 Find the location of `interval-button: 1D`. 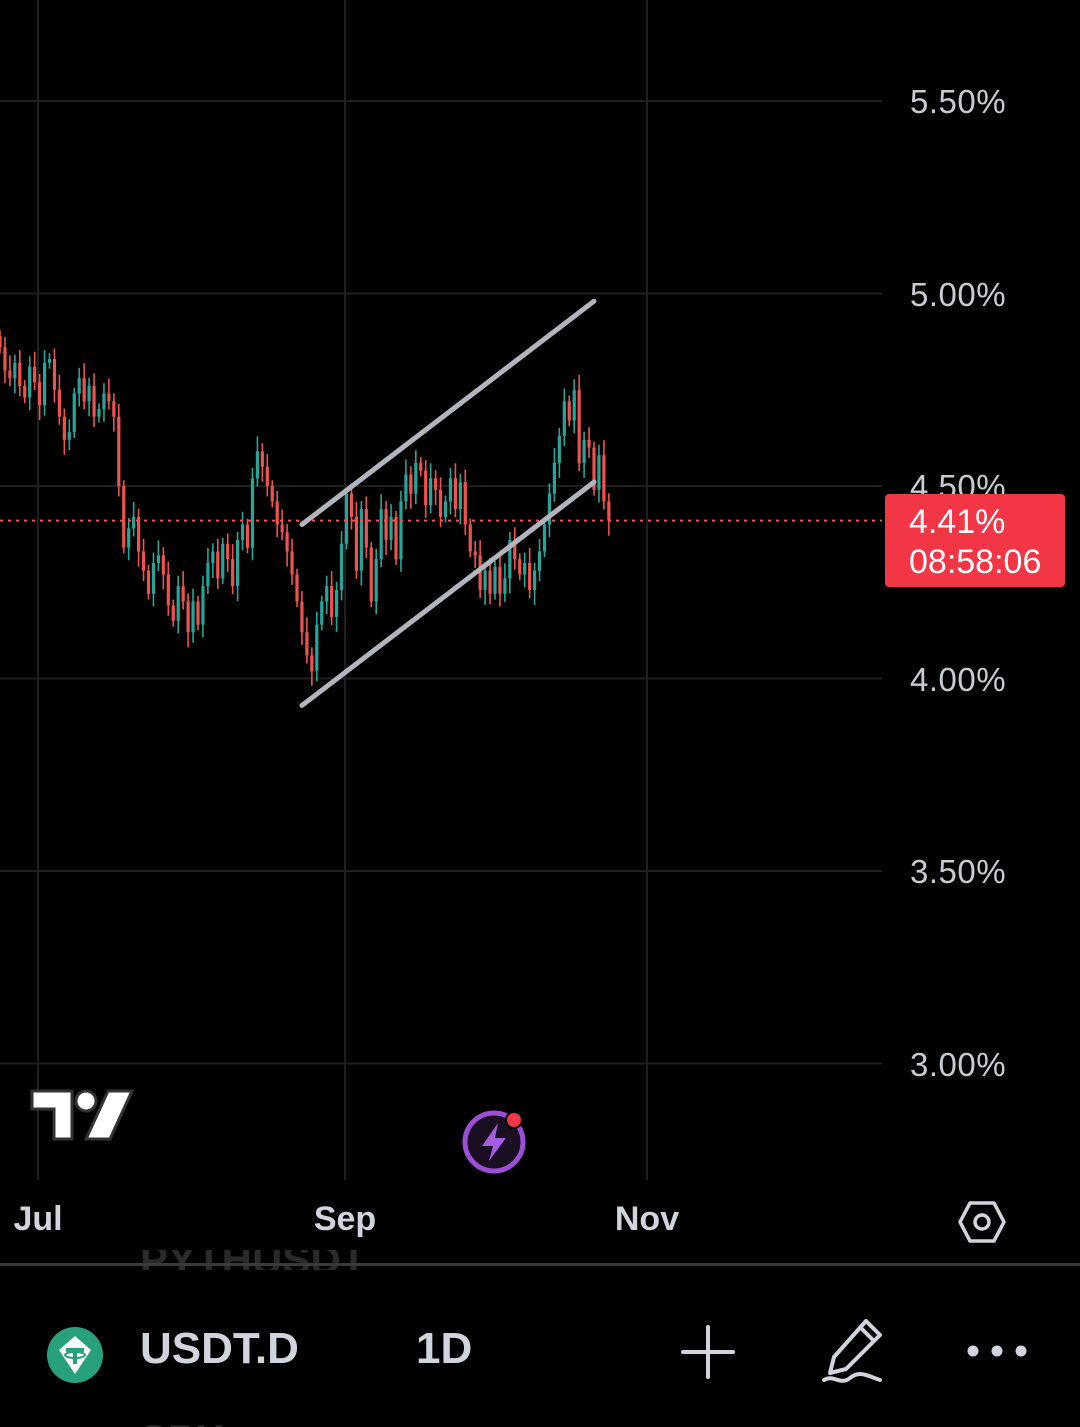

interval-button: 1D is located at coordinates (444, 1348).